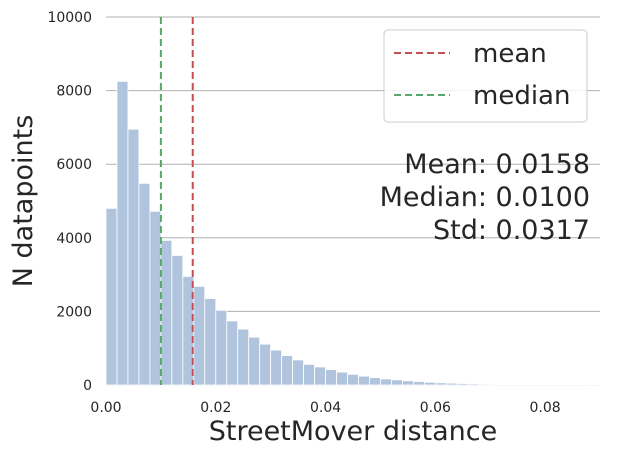 This screenshot has width=617, height=457. Describe the element at coordinates (69, 202) in the screenshot. I see `y-axis-ticks: 0 2000 4000 6000 8000 10000` at that location.